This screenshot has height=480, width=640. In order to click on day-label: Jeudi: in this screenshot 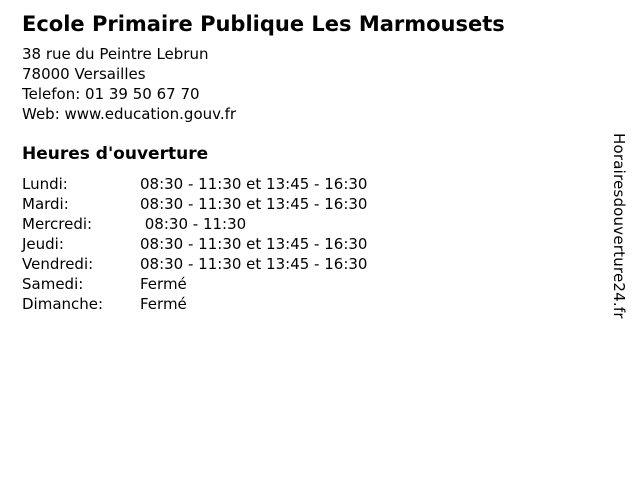, I will do `click(43, 244)`.